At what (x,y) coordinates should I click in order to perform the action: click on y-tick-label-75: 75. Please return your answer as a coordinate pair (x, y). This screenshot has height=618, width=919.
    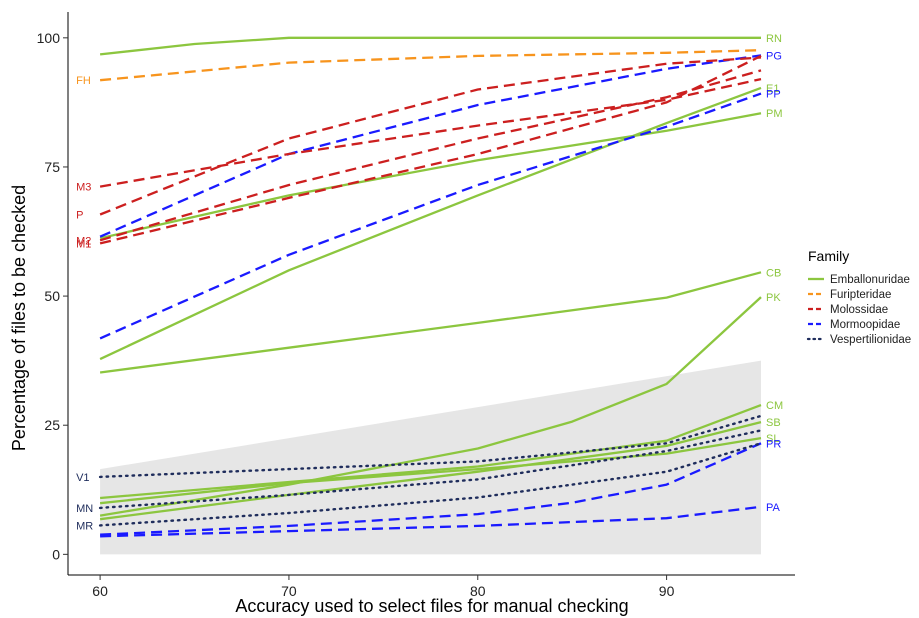
    Looking at the image, I should click on (52, 167).